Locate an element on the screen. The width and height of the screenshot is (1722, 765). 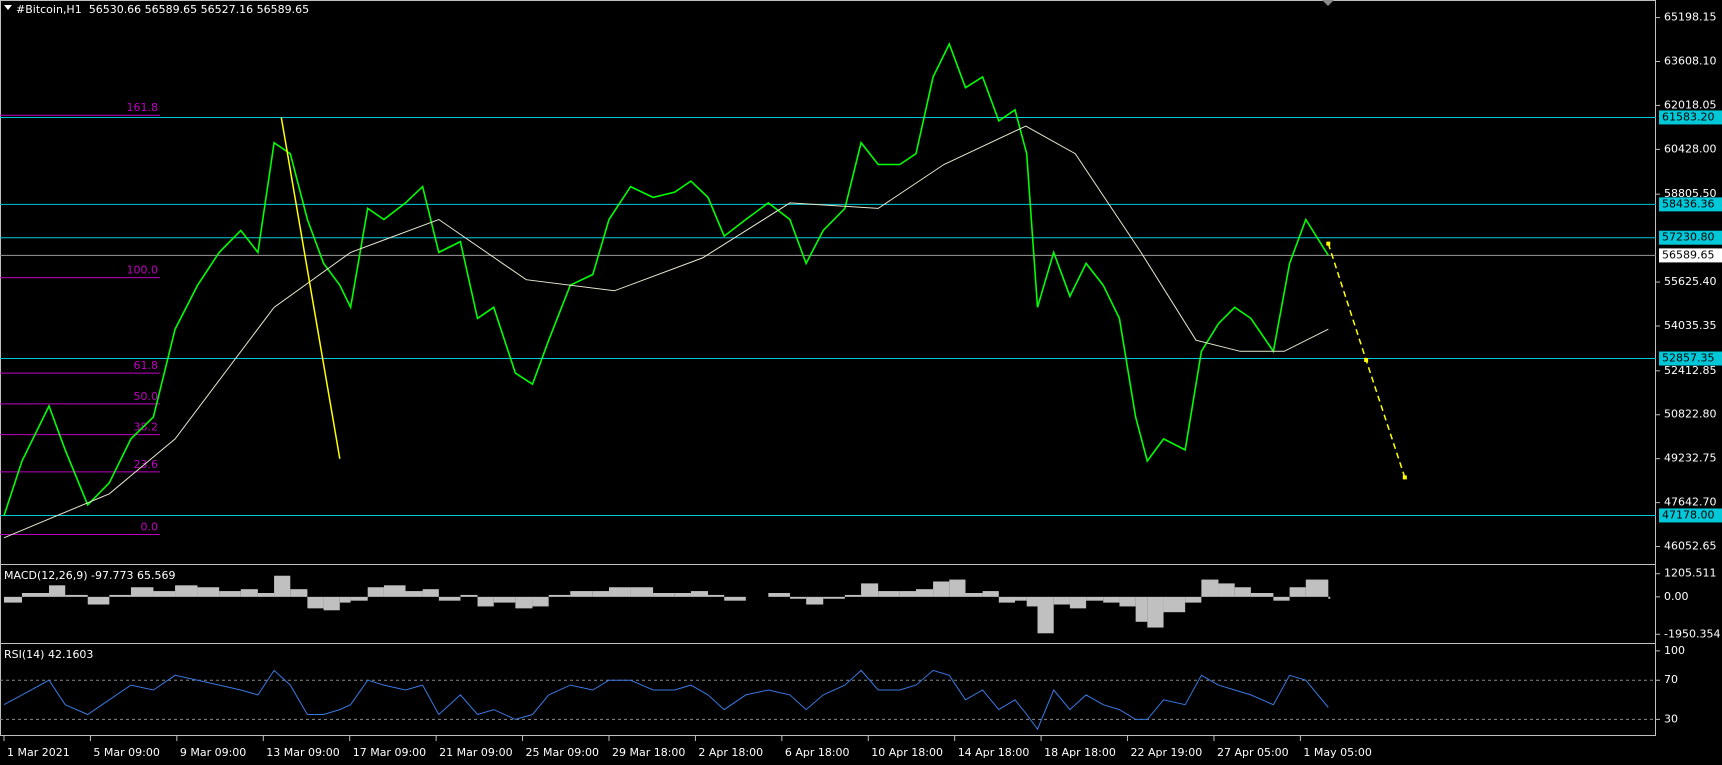
y-tick-label: 50822.80 is located at coordinates (1690, 414).